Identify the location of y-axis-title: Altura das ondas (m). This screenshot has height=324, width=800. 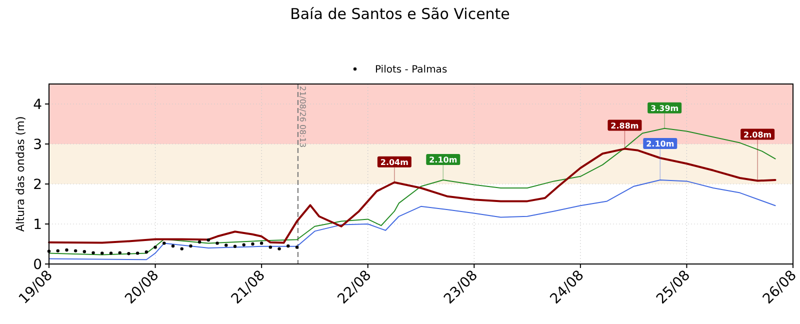
(20, 174).